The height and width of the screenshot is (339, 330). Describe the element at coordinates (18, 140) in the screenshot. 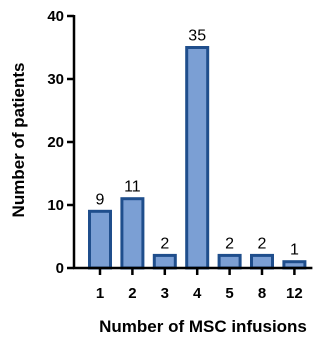

I see `y-axis-title: Number of patients` at that location.